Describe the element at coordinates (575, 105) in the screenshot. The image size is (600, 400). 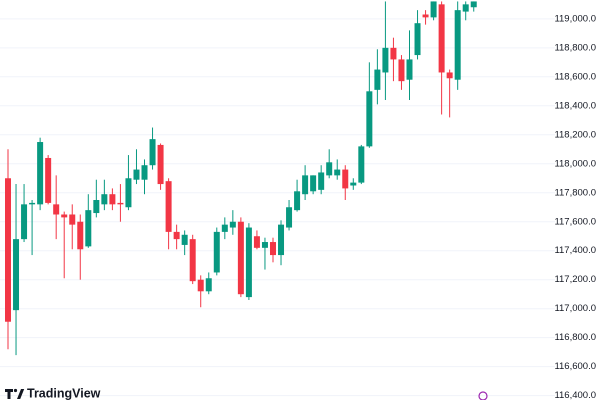
I see `y-tick-label: 118,400.0` at that location.